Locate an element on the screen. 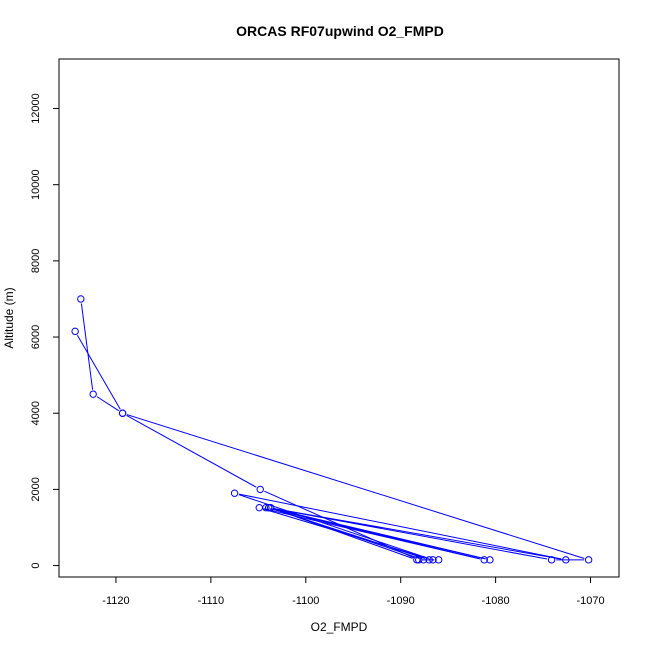 The height and width of the screenshot is (650, 650). chart-title: ORCAS RF07upwind O2_FMPD is located at coordinates (340, 31).